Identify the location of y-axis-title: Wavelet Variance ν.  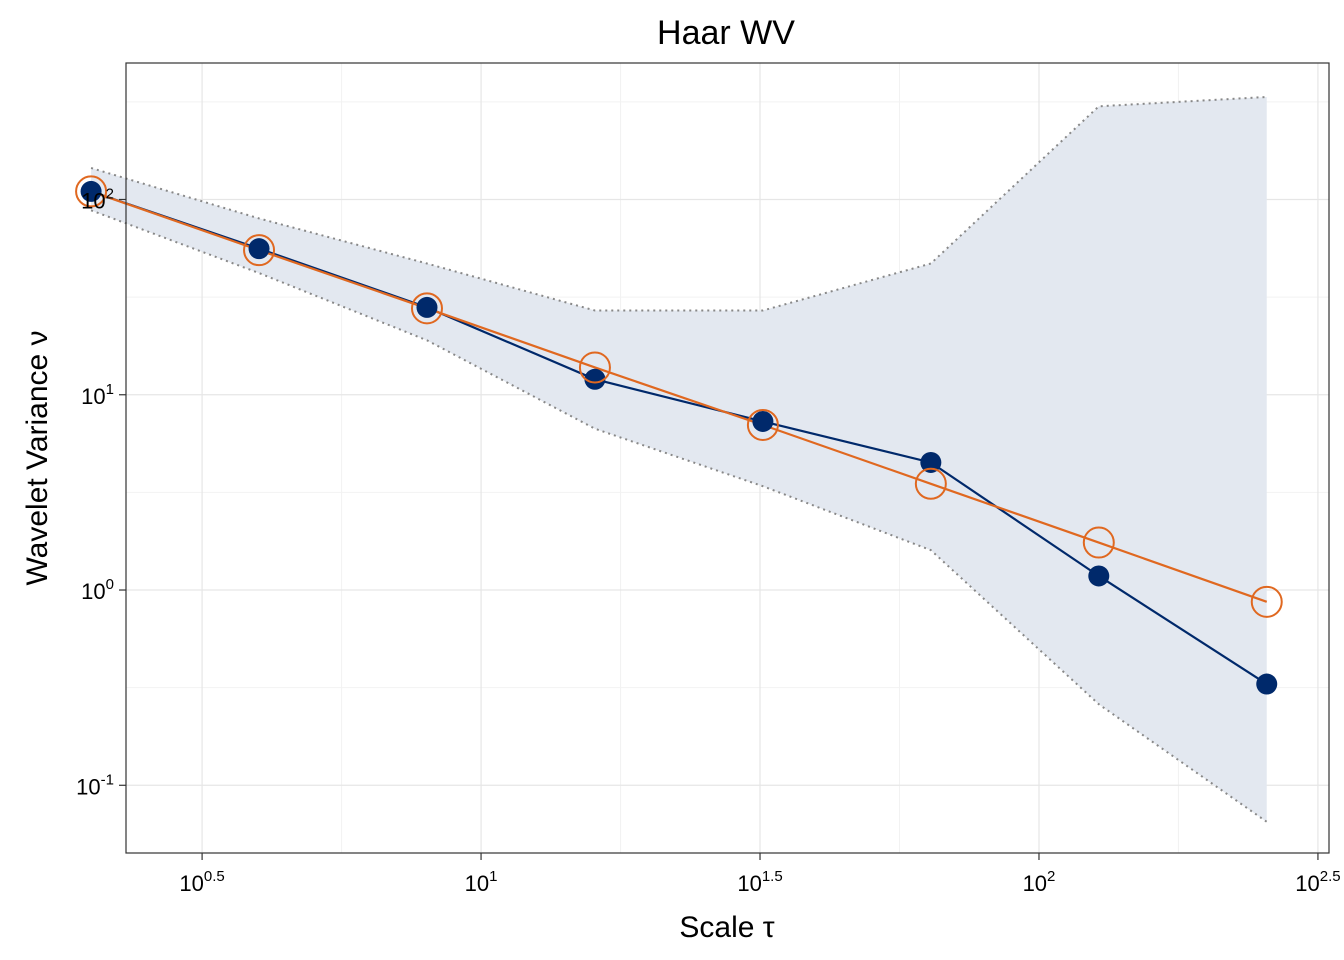
(37, 457).